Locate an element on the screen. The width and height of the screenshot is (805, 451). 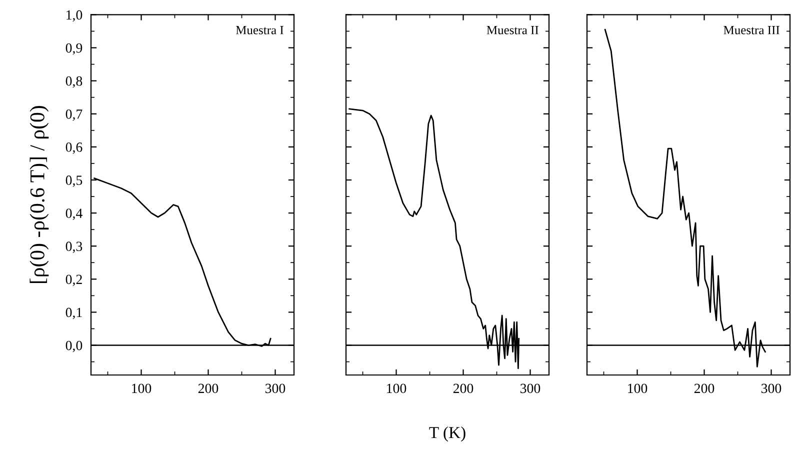
y-tick-label: 0,5 is located at coordinates (74, 181).